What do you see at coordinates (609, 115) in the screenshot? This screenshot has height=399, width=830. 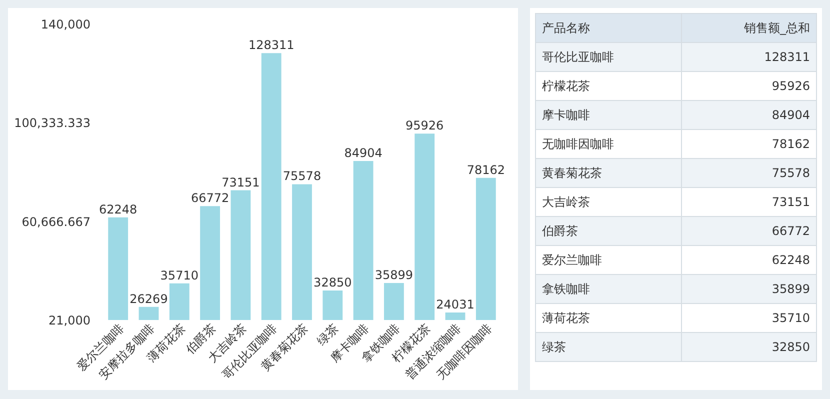 I see `category-label: 摩卡咖啡` at bounding box center [609, 115].